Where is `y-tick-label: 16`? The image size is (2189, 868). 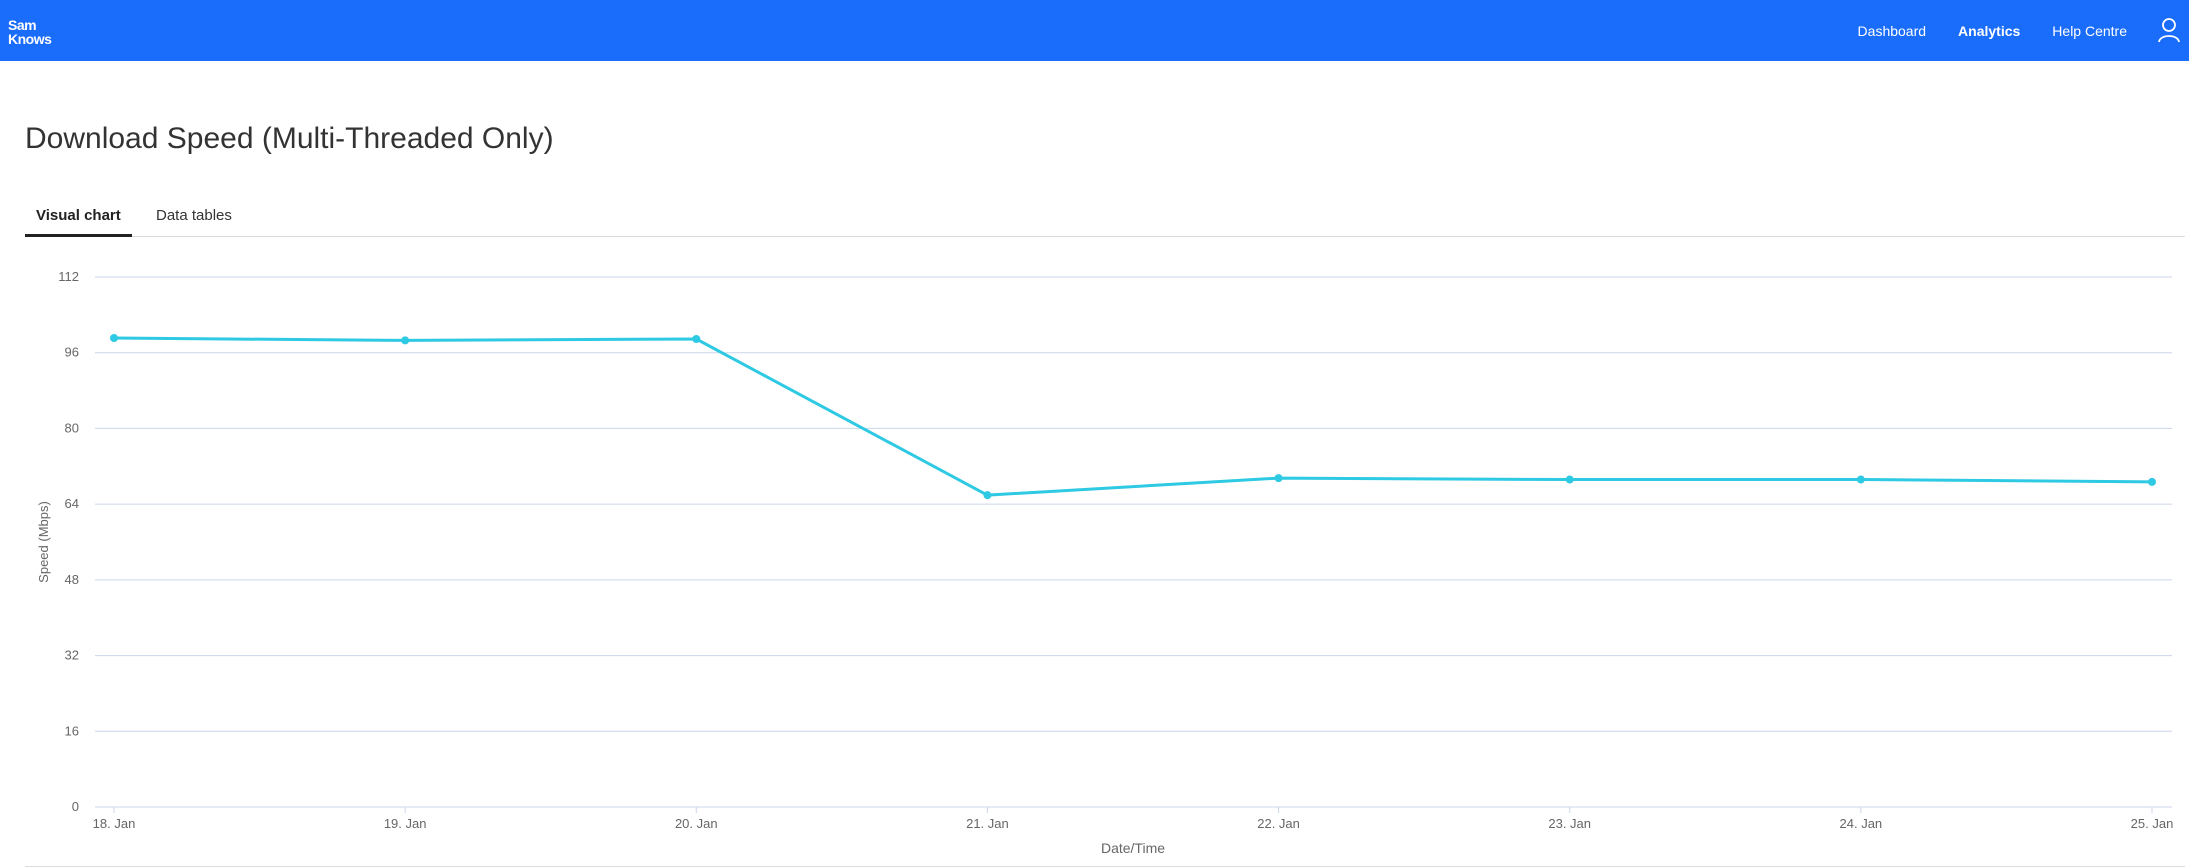 y-tick-label: 16 is located at coordinates (72, 730).